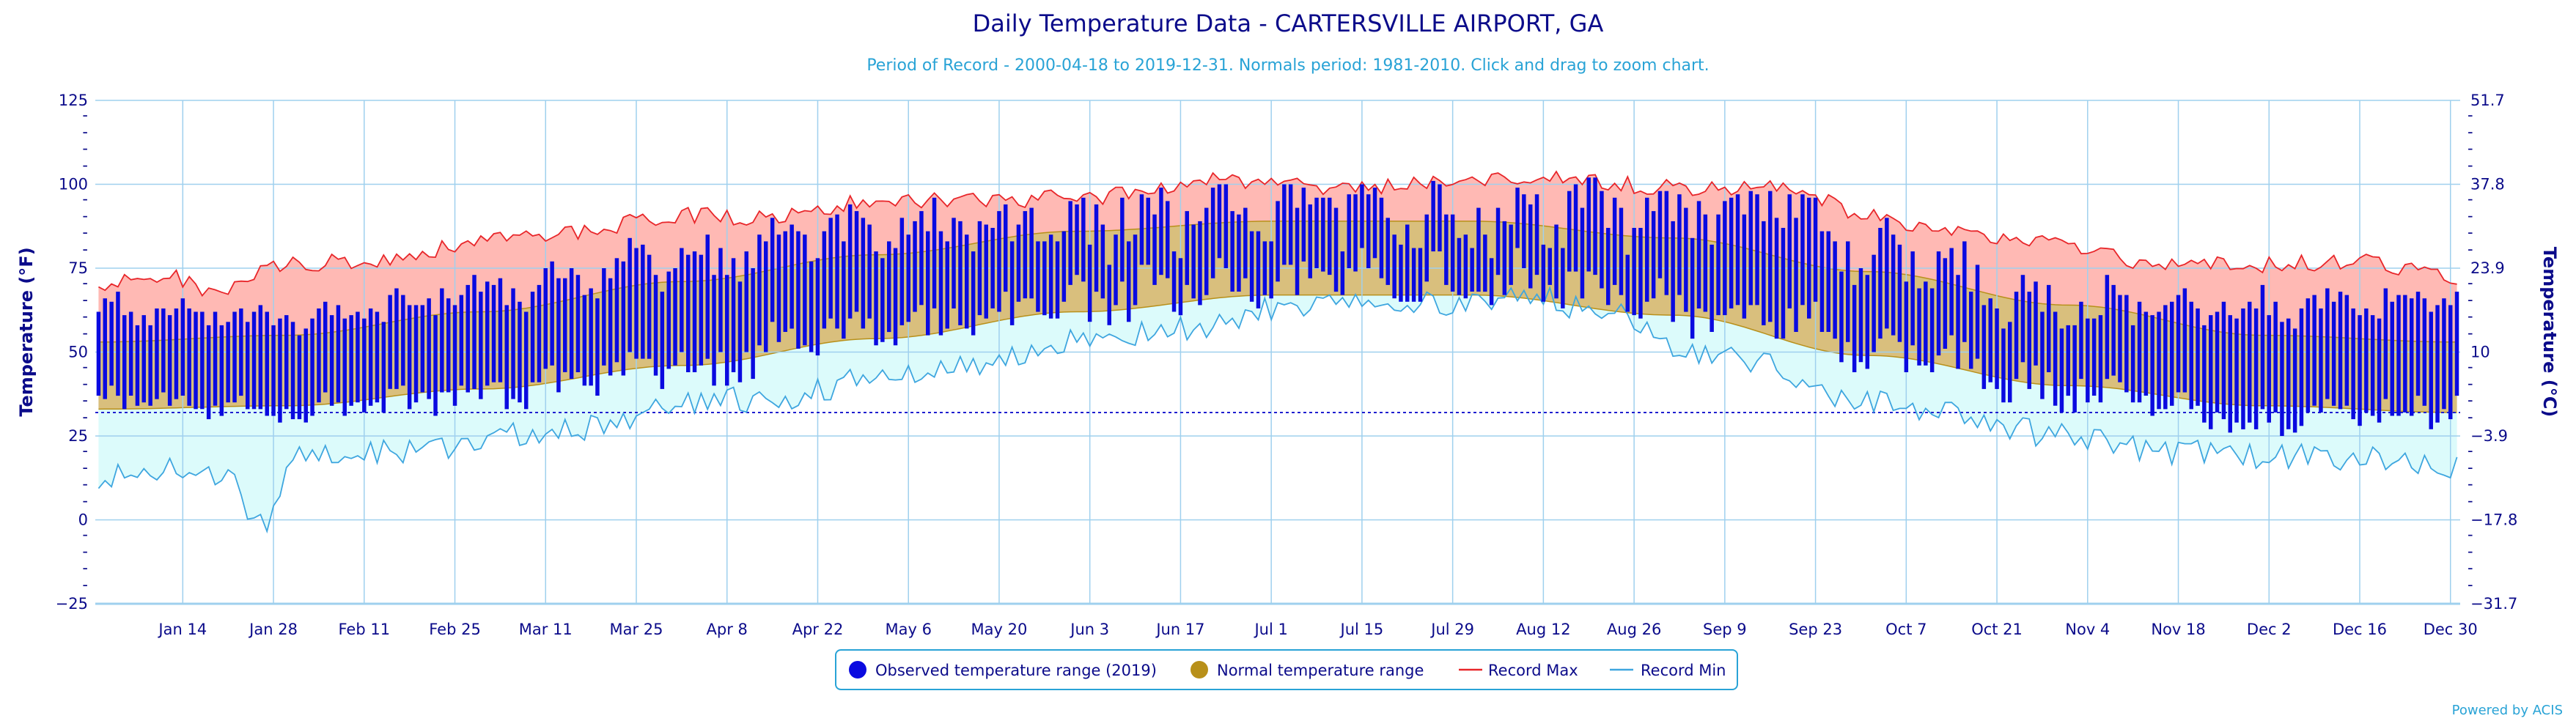  I want to click on y-tick-label-f: −25, so click(72, 604).